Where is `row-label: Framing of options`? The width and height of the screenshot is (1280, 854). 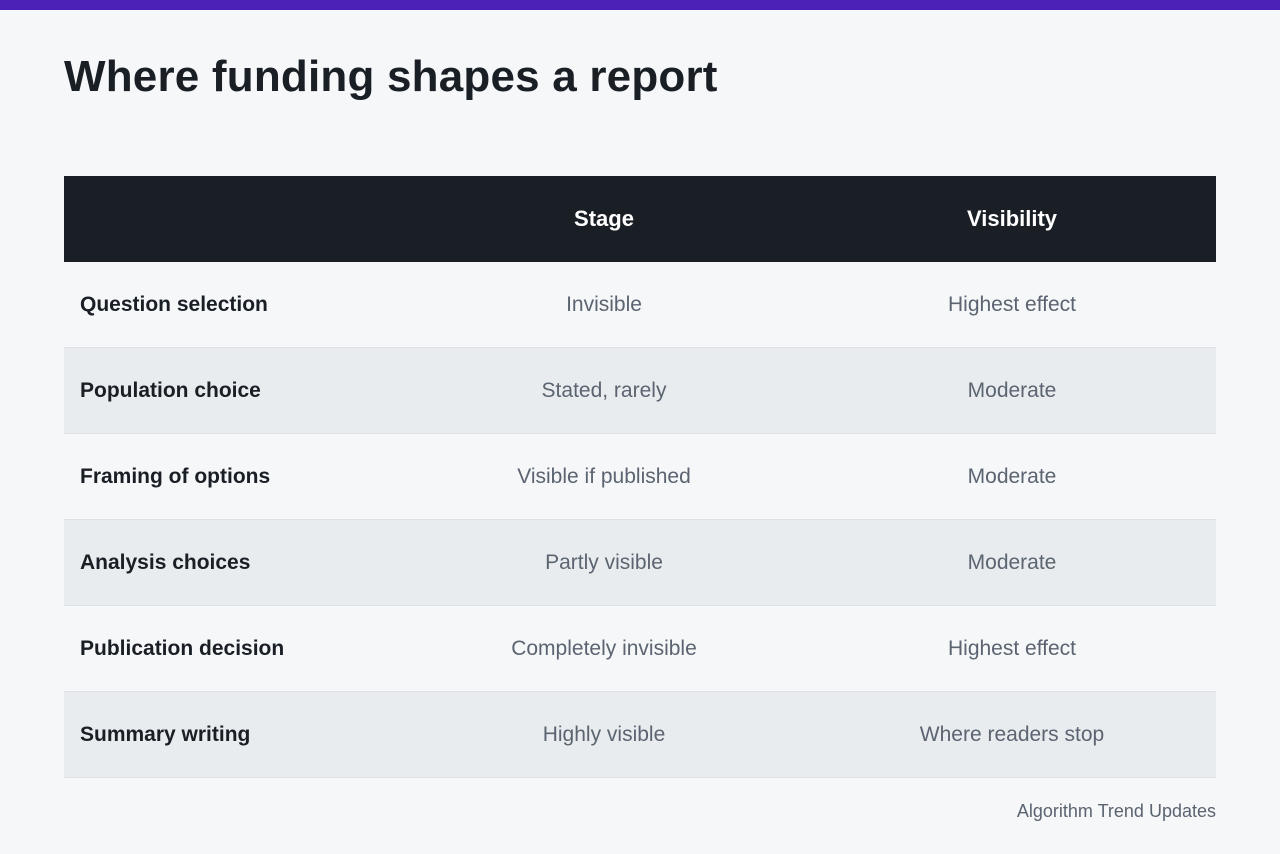
row-label: Framing of options is located at coordinates (175, 476).